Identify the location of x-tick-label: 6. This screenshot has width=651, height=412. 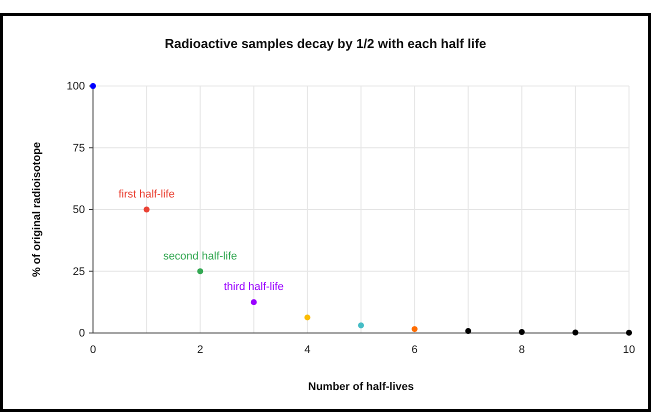
(415, 350).